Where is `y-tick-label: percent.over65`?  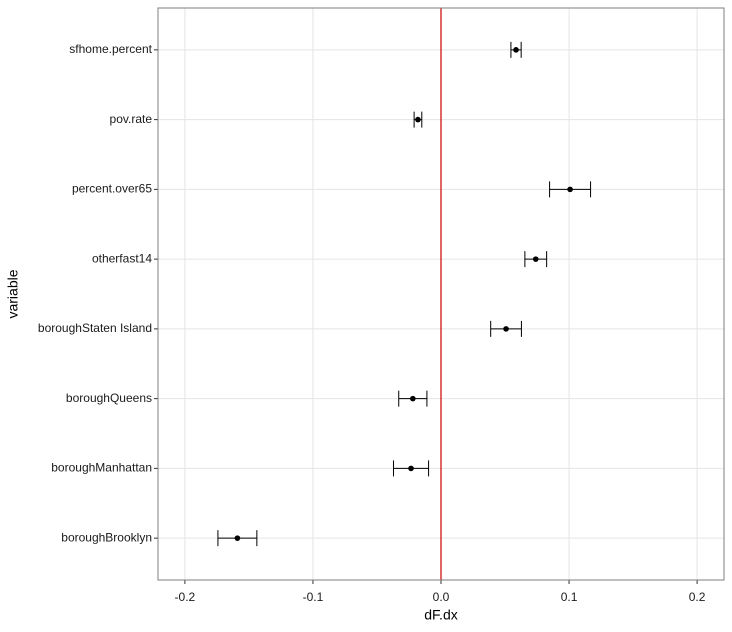 y-tick-label: percent.over65 is located at coordinates (112, 189).